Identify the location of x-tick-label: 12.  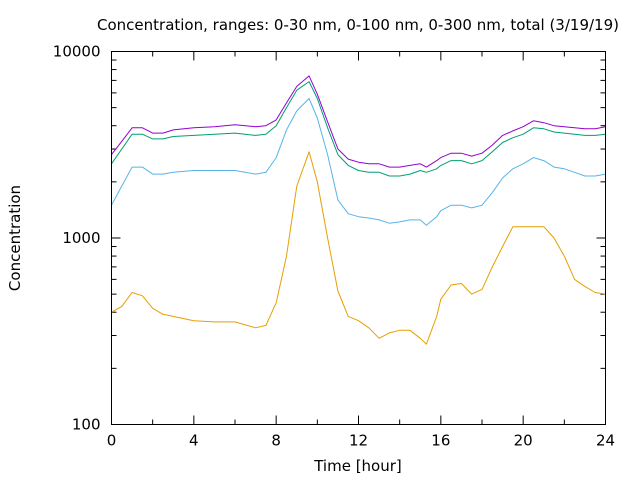
(358, 441).